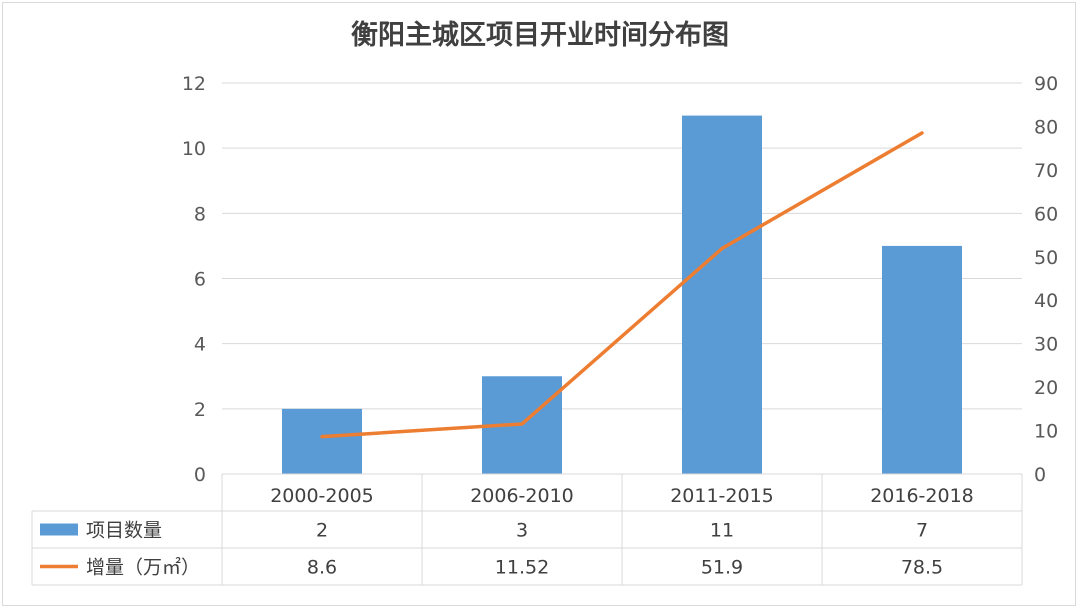  What do you see at coordinates (522, 531) in the screenshot?
I see `data-label: 3` at bounding box center [522, 531].